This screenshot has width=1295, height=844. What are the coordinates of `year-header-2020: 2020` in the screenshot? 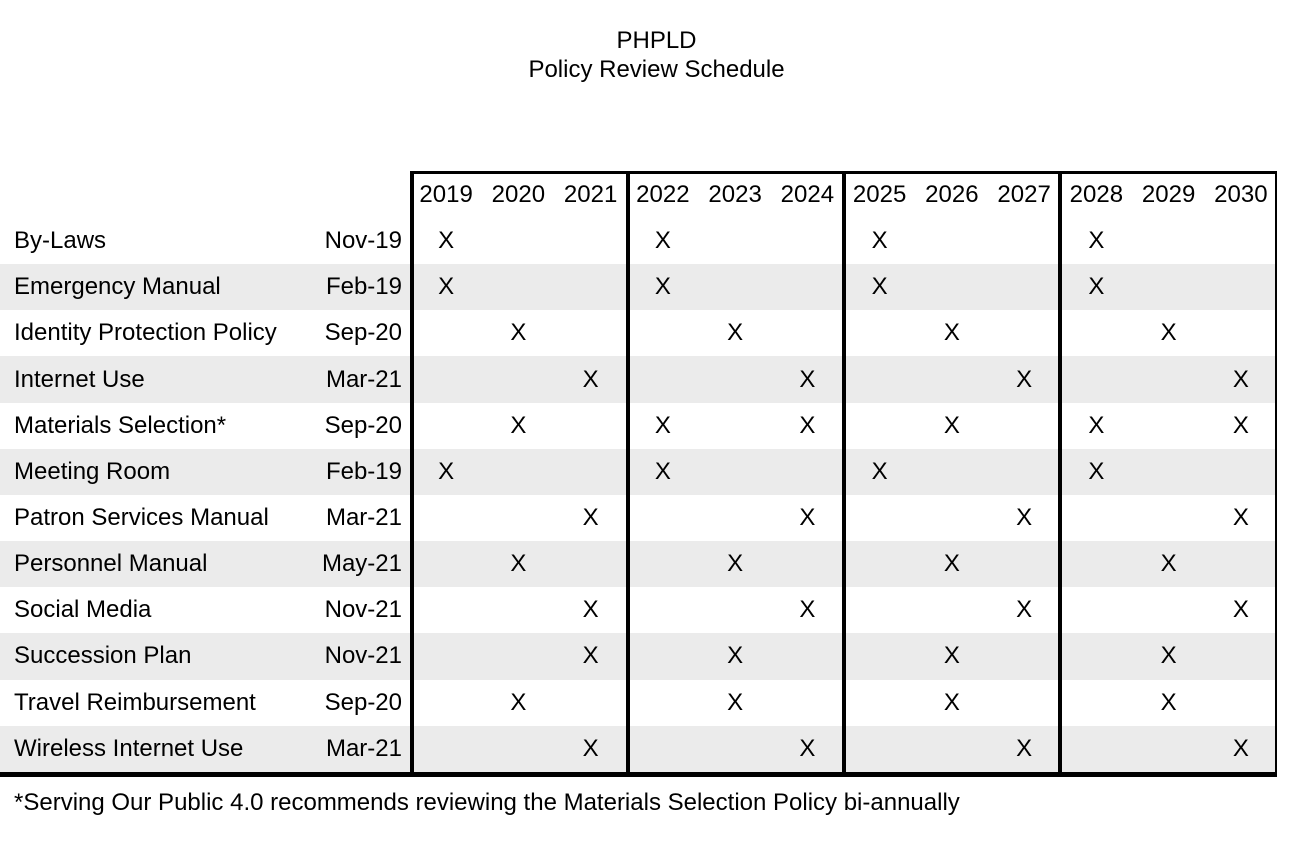 It's located at (518, 194).